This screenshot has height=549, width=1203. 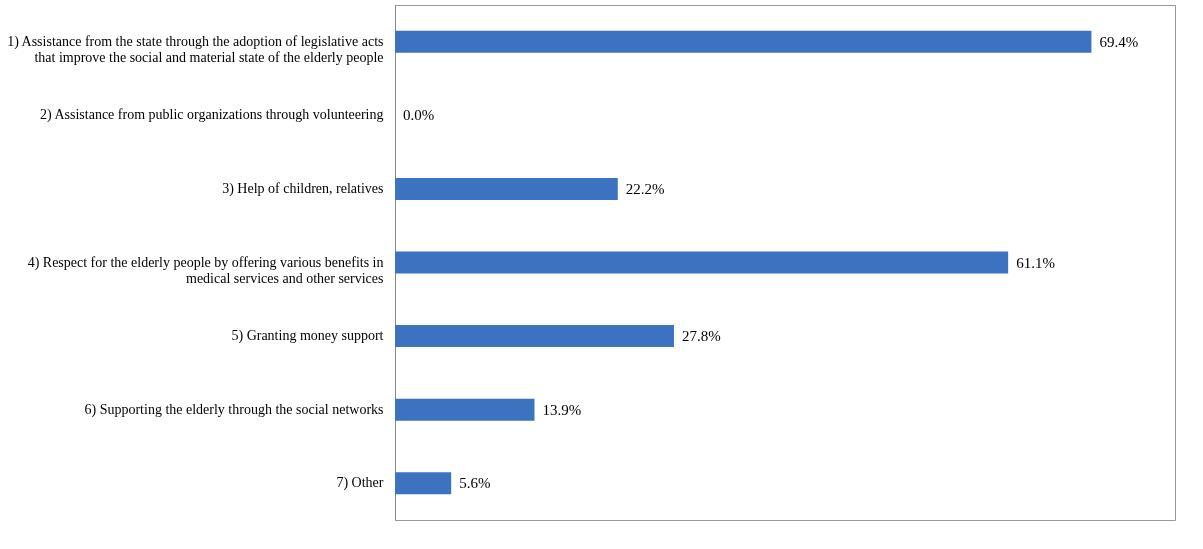 I want to click on data-label: 5.6%, so click(x=475, y=483).